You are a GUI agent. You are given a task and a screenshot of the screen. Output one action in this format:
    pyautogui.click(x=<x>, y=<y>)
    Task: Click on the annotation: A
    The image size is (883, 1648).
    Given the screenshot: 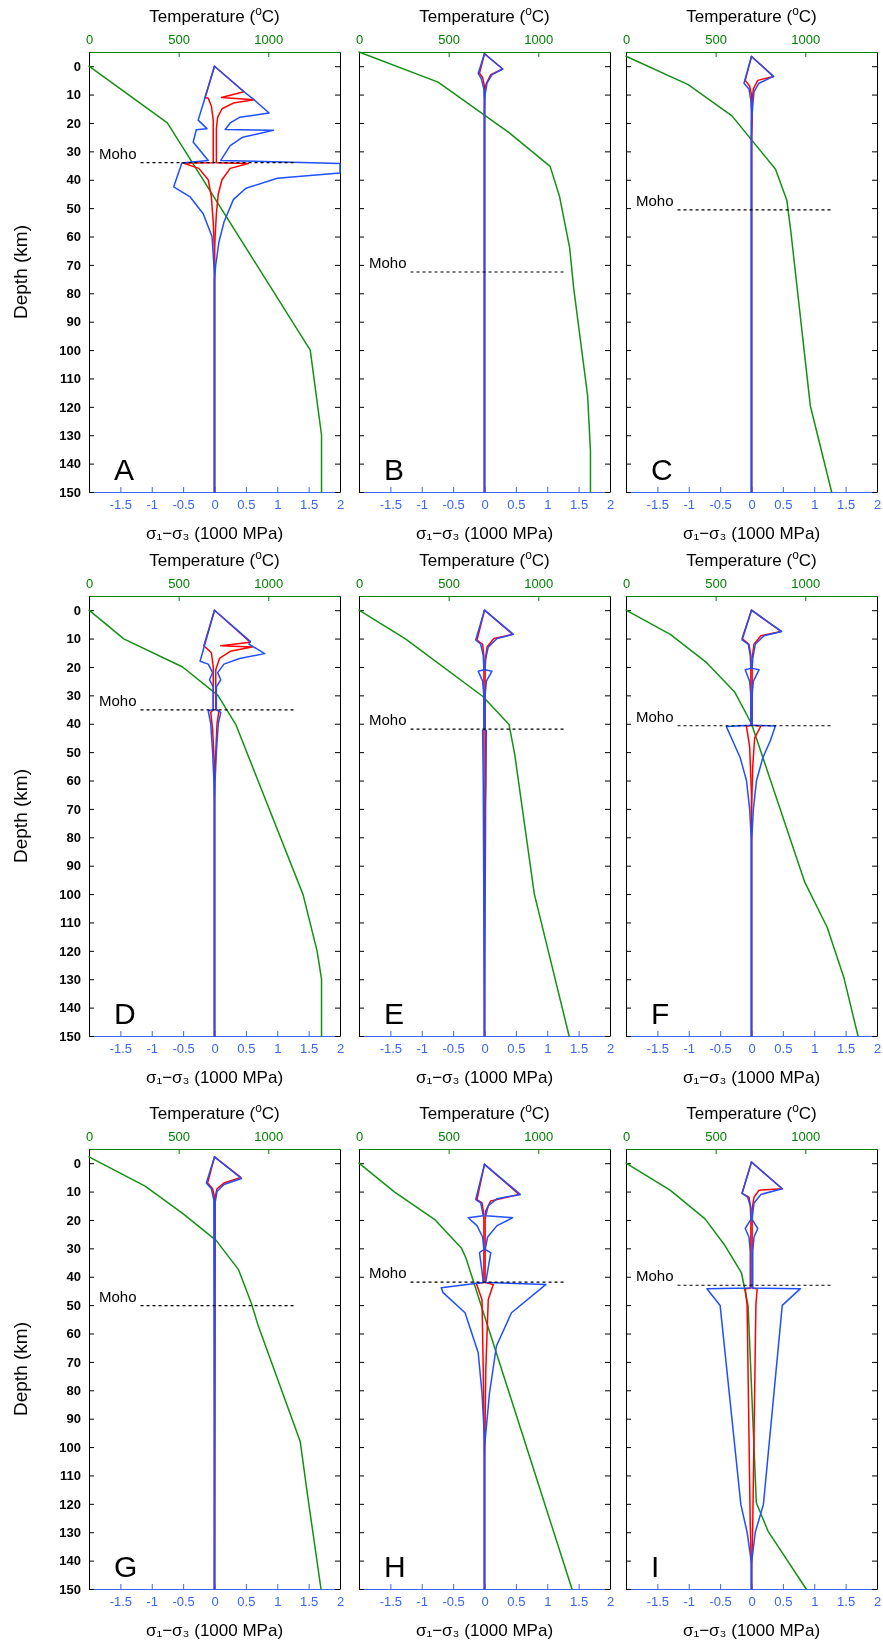 What is the action you would take?
    pyautogui.click(x=124, y=469)
    